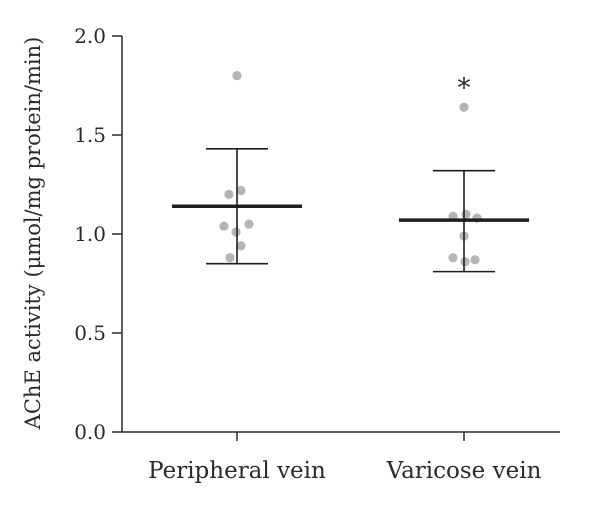 The height and width of the screenshot is (505, 600). Describe the element at coordinates (464, 173) in the screenshot. I see `series-group: *` at that location.